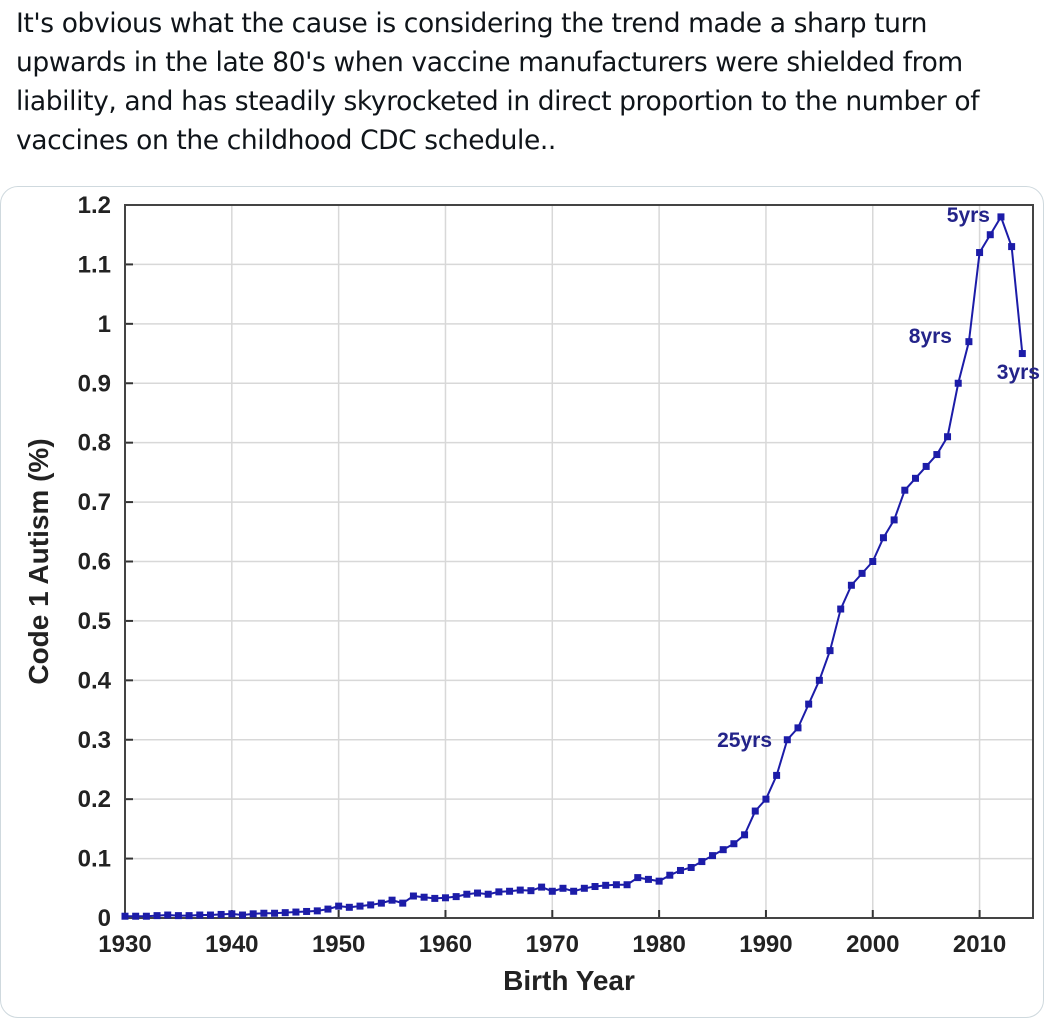  I want to click on y-tick-label: 0.3, so click(94, 740).